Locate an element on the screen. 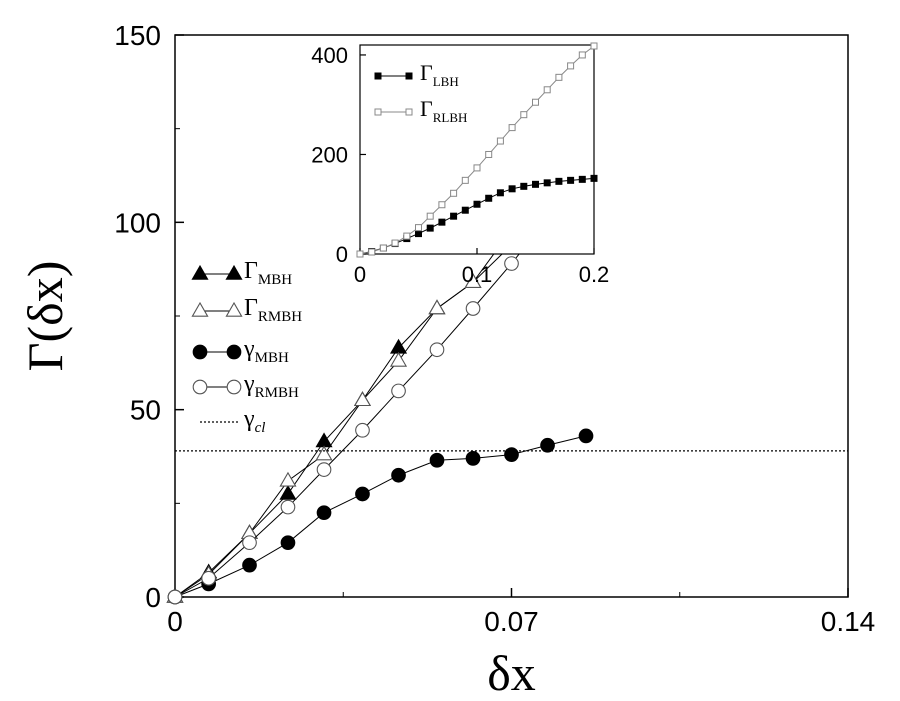  y-tick-label: 100 is located at coordinates (137, 222).